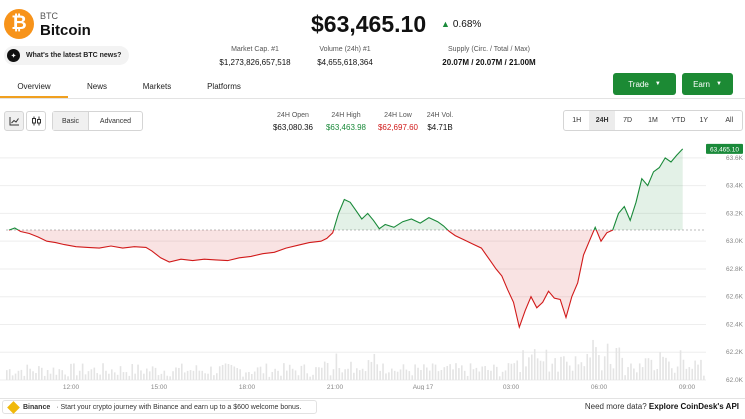  What do you see at coordinates (335, 387) in the screenshot?
I see `x-tick-label: 21:00` at bounding box center [335, 387].